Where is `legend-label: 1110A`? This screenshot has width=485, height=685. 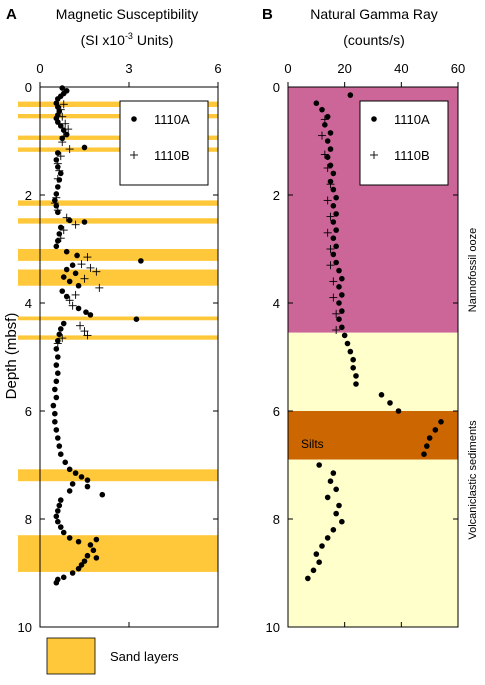 legend-label: 1110A is located at coordinates (172, 119).